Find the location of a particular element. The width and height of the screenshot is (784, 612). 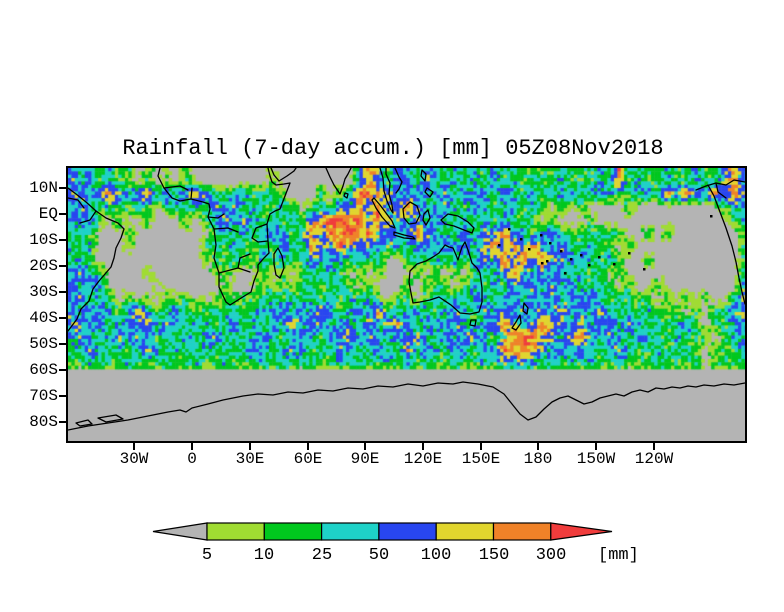

y-tick-label: 20S is located at coordinates (43, 266).